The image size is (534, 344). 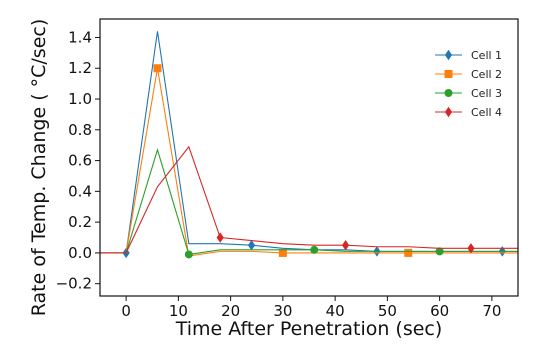 What do you see at coordinates (126, 311) in the screenshot?
I see `x-tick-label: 0` at bounding box center [126, 311].